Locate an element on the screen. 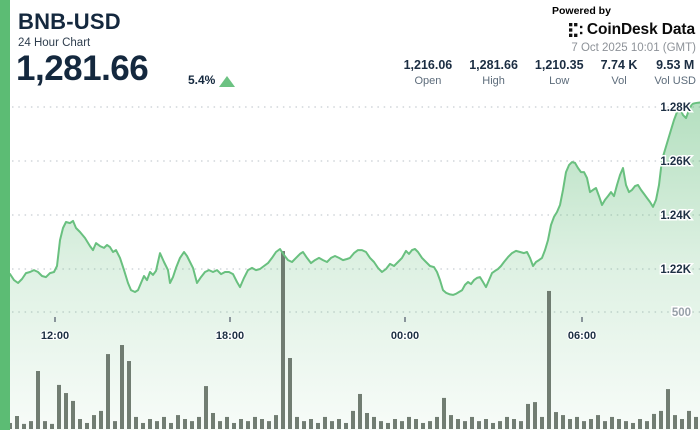 This screenshot has width=700, height=430. x-axis-label: 00:00 is located at coordinates (405, 336).